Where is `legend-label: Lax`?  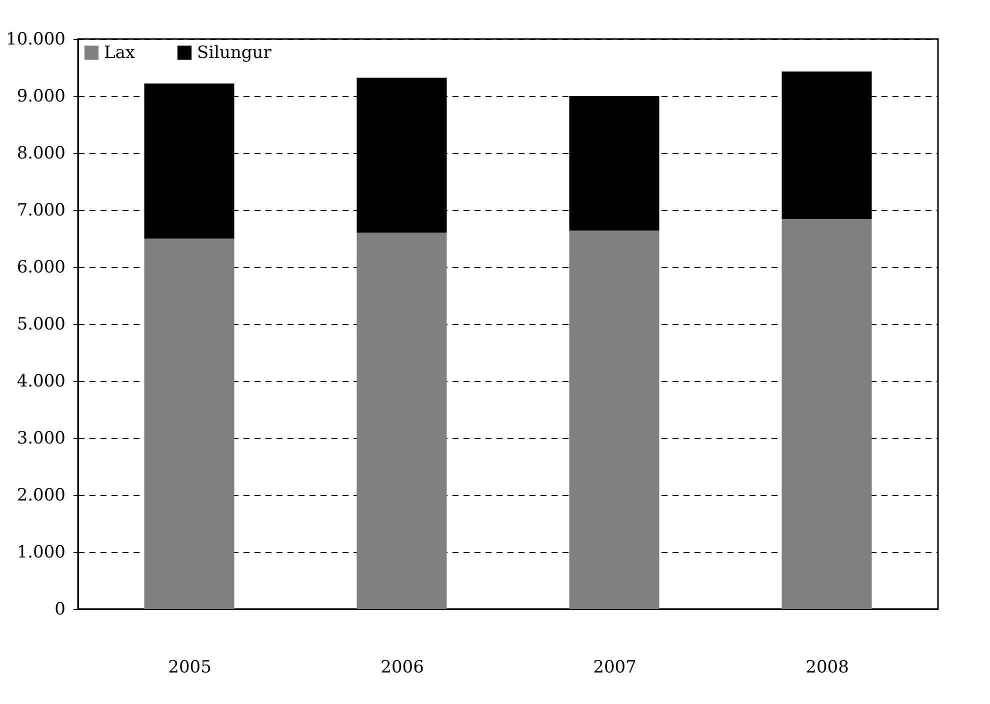
legend-label: Lax is located at coordinates (120, 52).